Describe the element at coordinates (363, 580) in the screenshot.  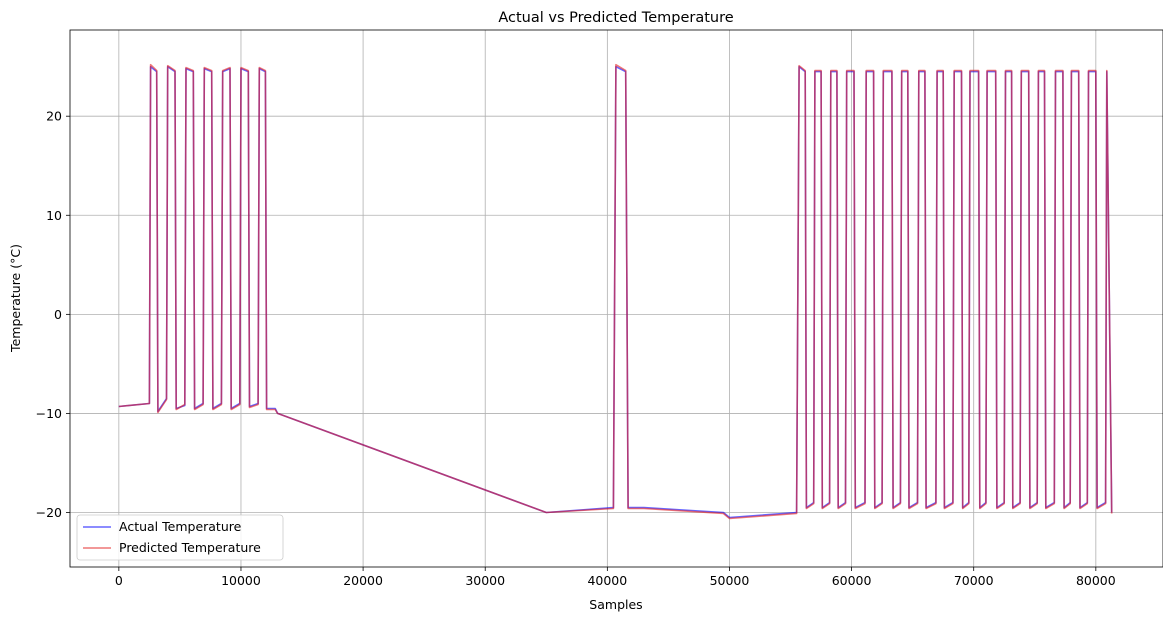
I see `x-tick-label: 20000` at that location.